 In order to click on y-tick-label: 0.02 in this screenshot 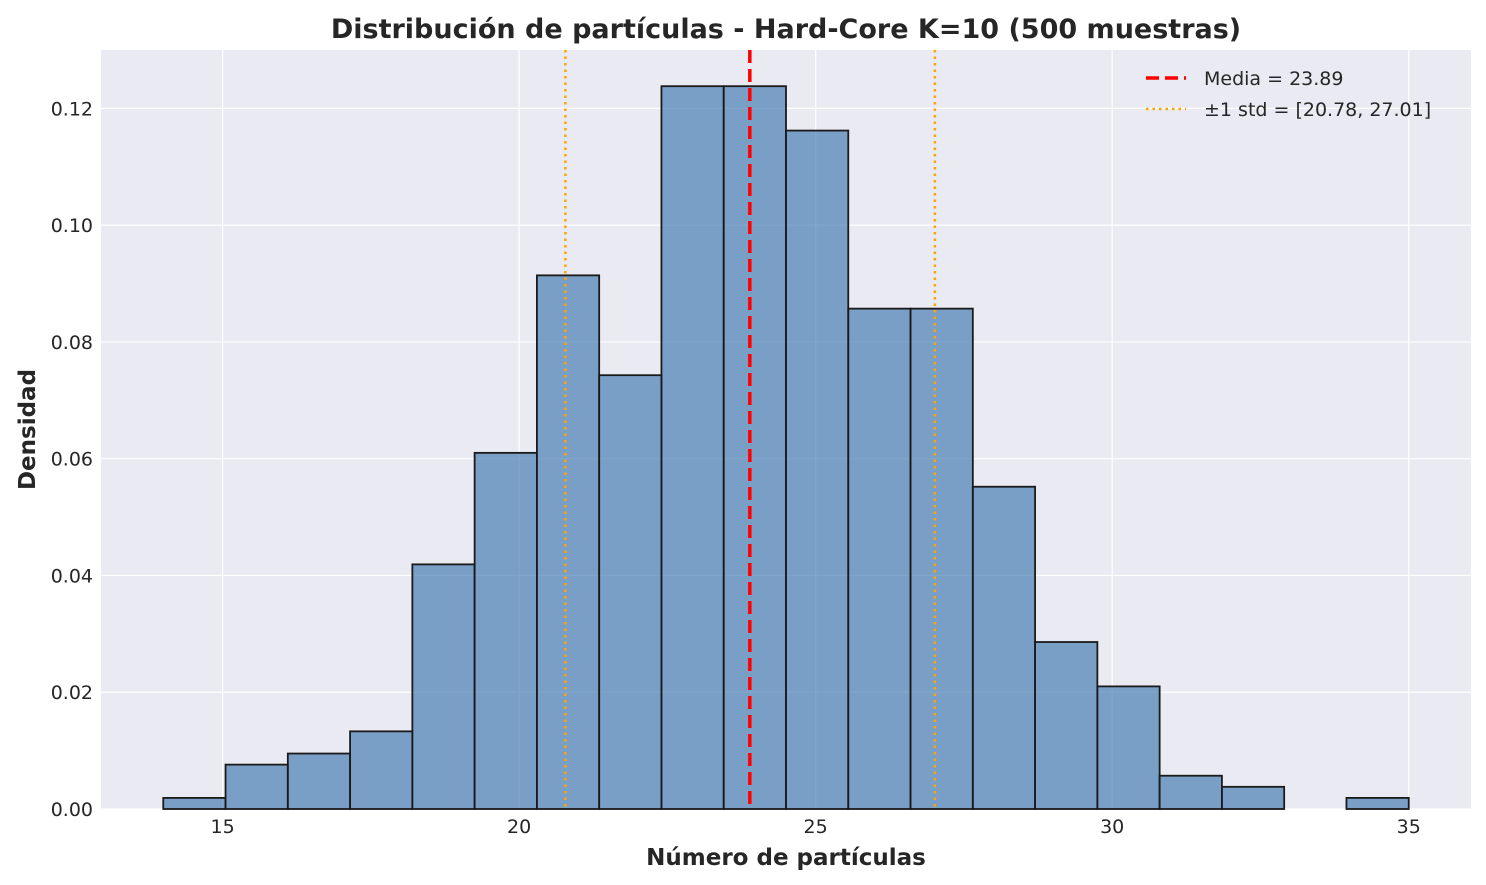, I will do `click(72, 693)`.